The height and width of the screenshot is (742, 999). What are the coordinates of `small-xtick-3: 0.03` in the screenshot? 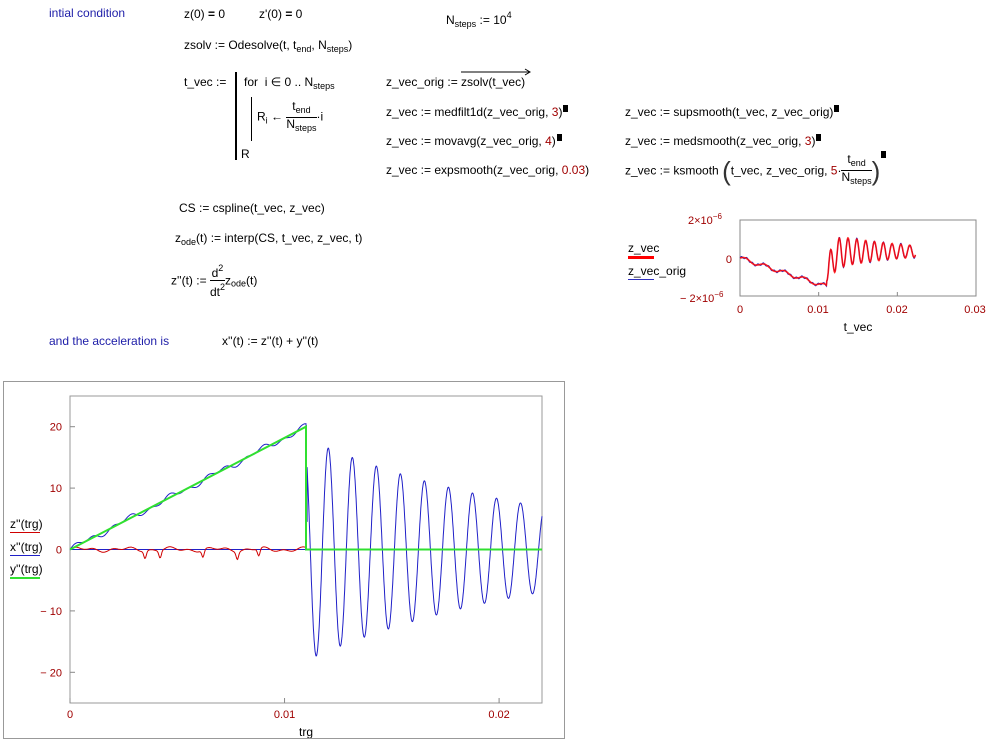 It's located at (974, 310).